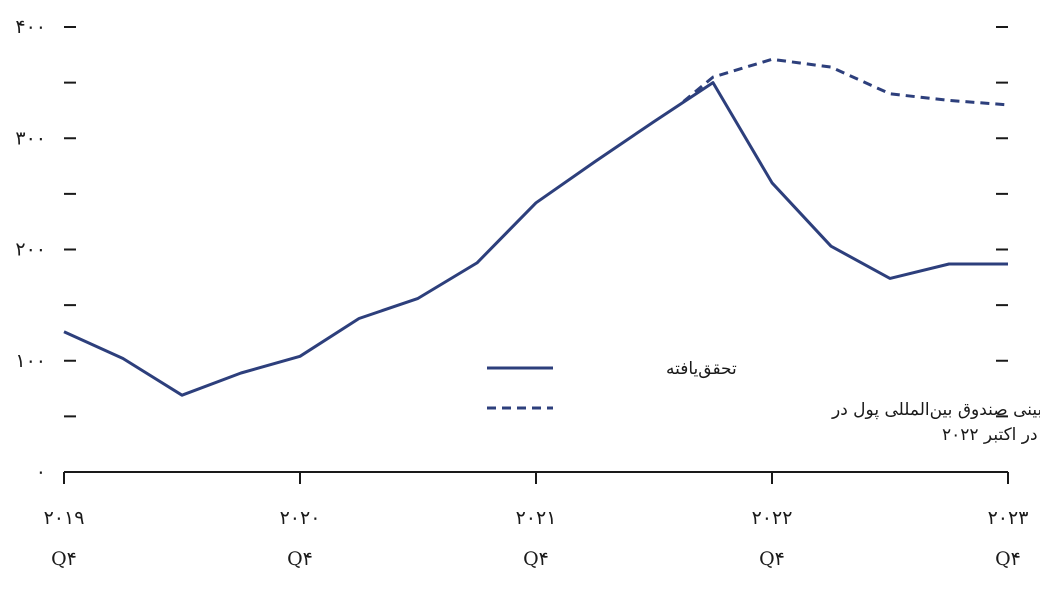 The width and height of the screenshot is (1040, 590). I want to click on x-tick-label-year: ۲۰۱۹, so click(64, 518).